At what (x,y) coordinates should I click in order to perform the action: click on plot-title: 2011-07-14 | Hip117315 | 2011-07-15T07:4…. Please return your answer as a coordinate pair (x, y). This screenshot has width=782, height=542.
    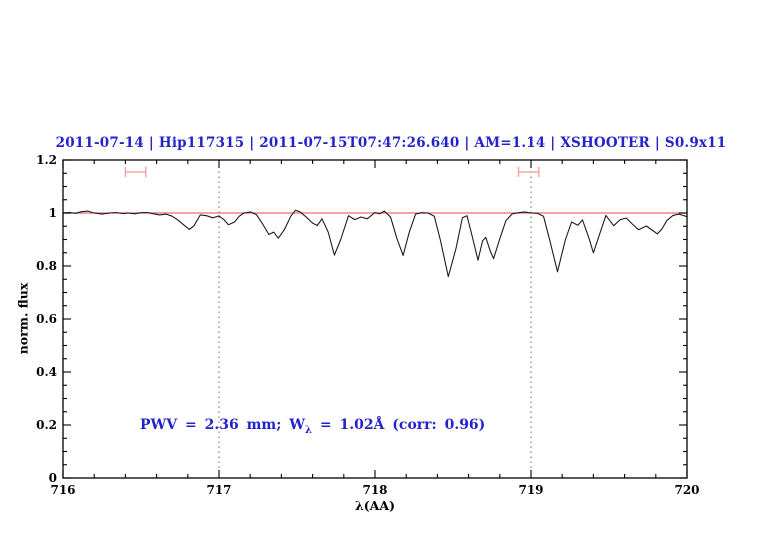
    Looking at the image, I should click on (391, 143).